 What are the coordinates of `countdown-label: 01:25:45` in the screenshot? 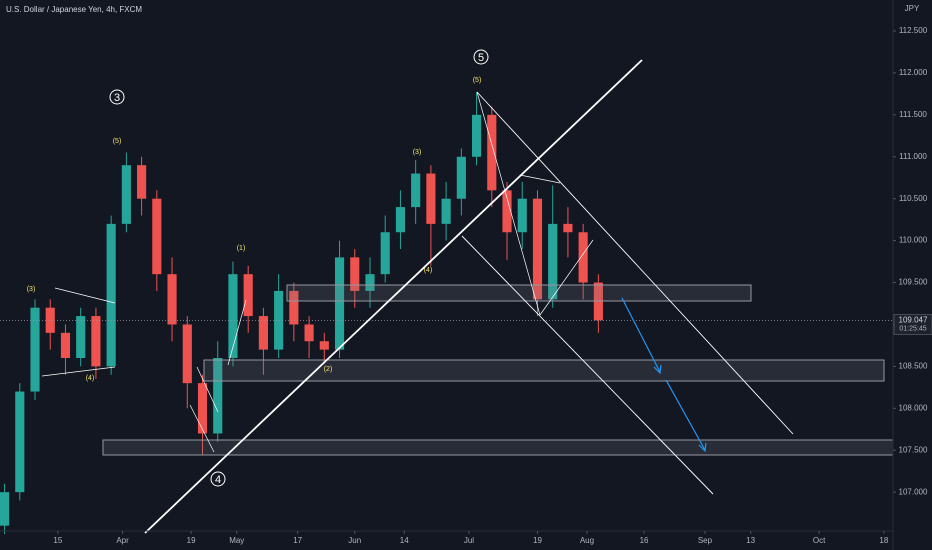 It's located at (912, 328).